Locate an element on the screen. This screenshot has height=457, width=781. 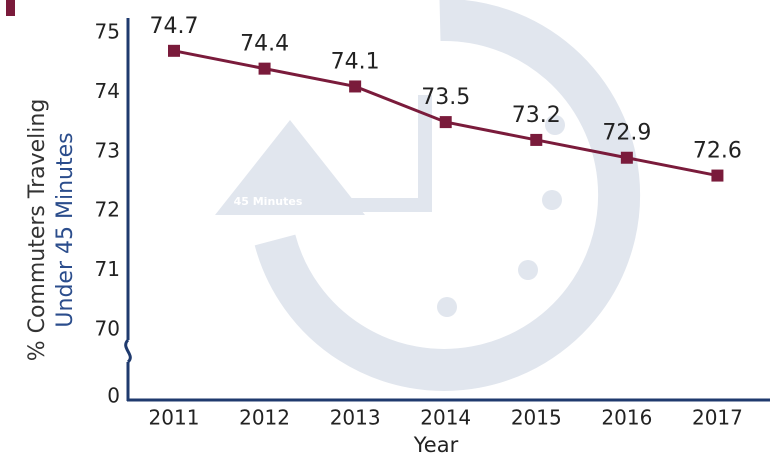
x-tick-label: 2014 is located at coordinates (445, 418).